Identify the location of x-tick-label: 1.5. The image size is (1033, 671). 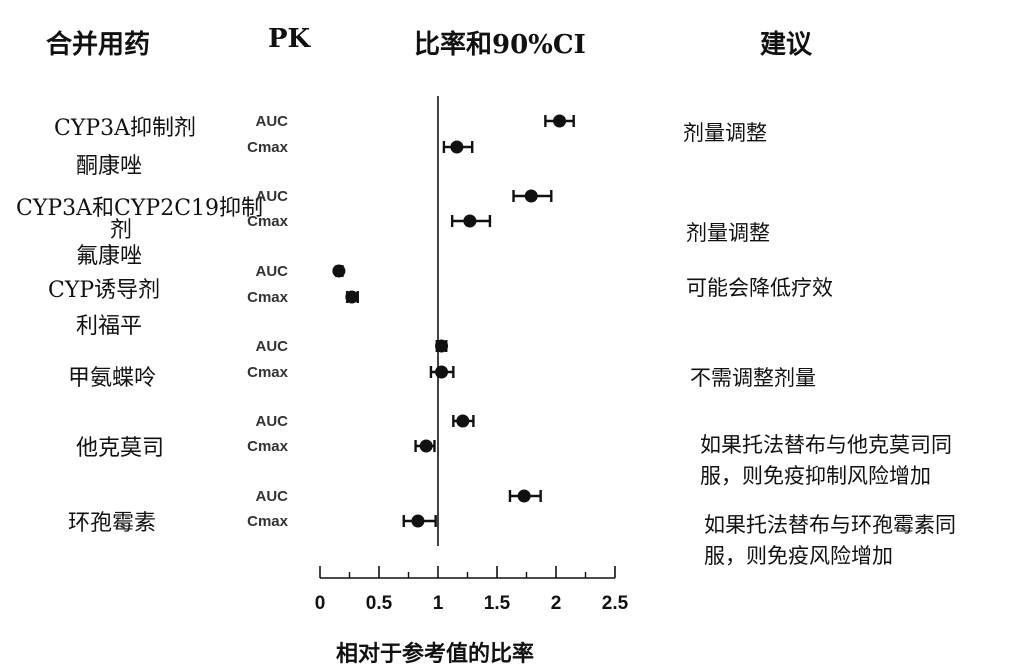
(497, 603).